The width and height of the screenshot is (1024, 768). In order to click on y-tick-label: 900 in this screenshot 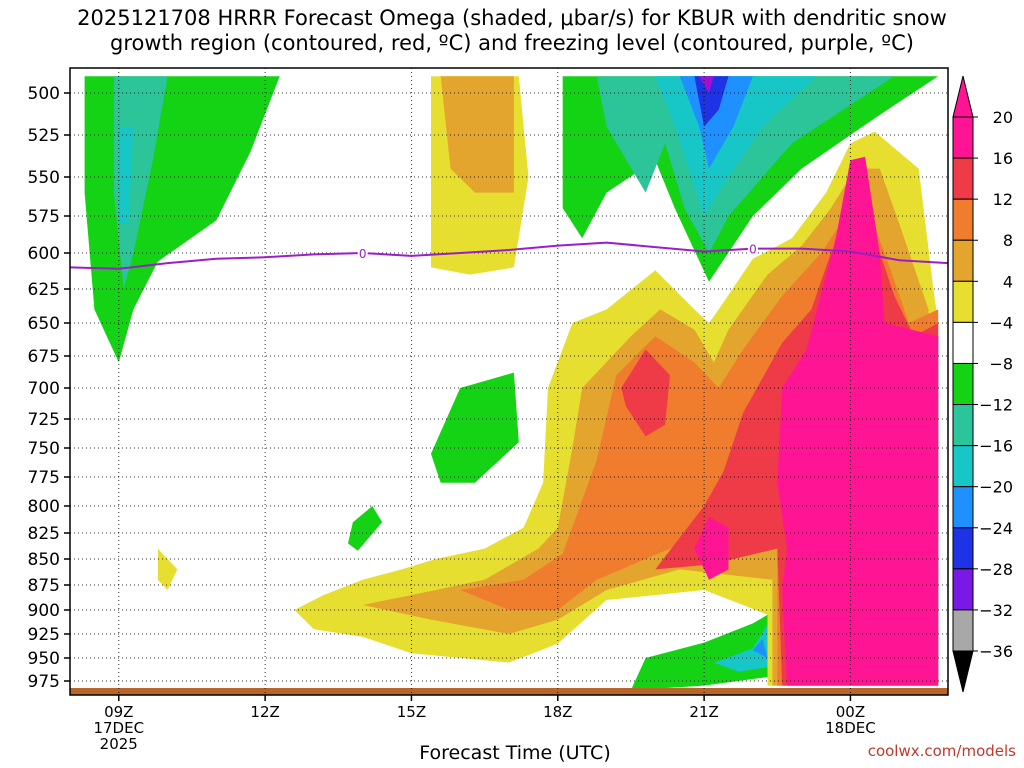, I will do `click(44, 611)`.